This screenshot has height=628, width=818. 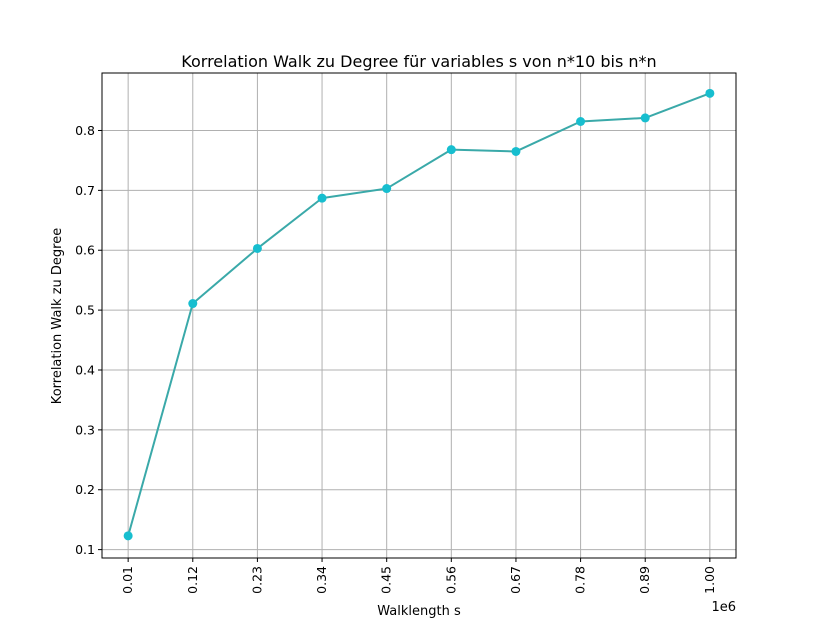 I want to click on x-tick-label: 0.12, so click(x=192, y=580).